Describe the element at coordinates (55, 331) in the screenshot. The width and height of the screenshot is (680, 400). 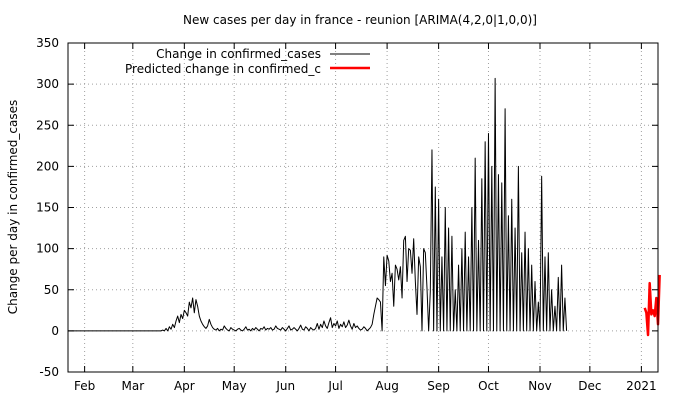
I see `y-tick-label: 0` at that location.